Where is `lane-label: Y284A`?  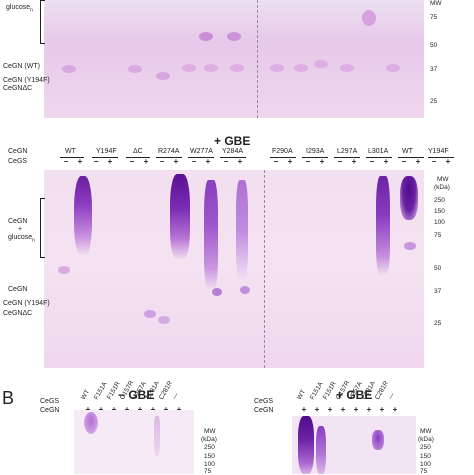
lane-label: Y284A is located at coordinates (233, 151).